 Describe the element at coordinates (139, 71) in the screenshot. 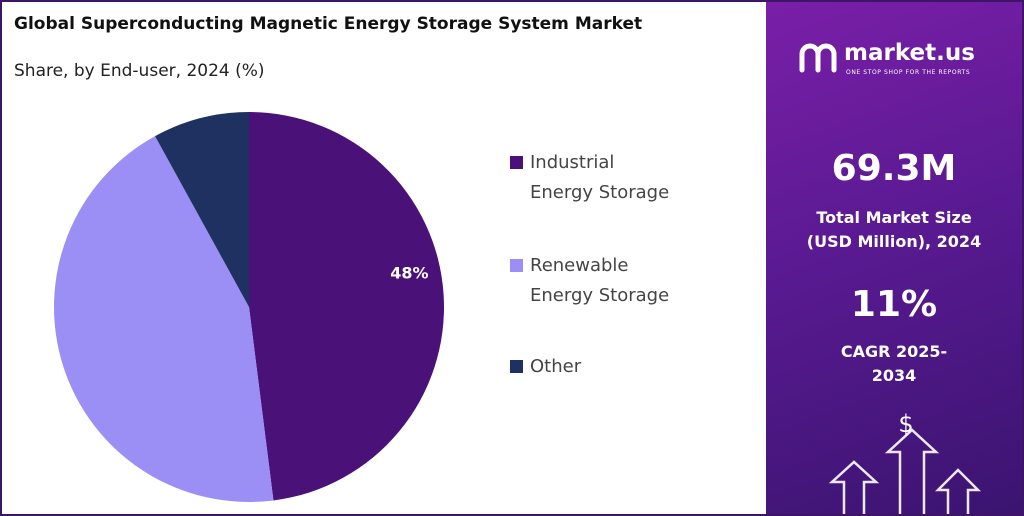

I see `chart-subtitle: Share, by End-user, 2024 (%)` at that location.